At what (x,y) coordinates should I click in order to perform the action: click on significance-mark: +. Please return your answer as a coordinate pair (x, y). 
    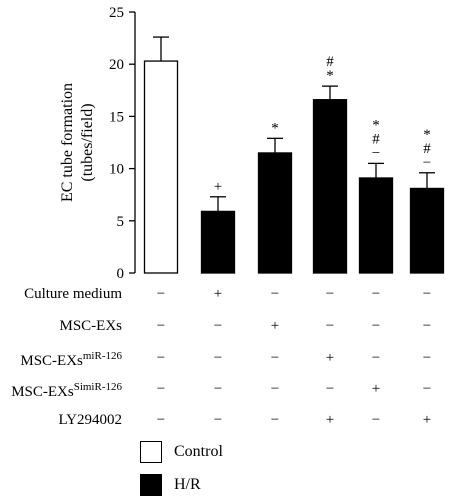
    Looking at the image, I should click on (218, 187).